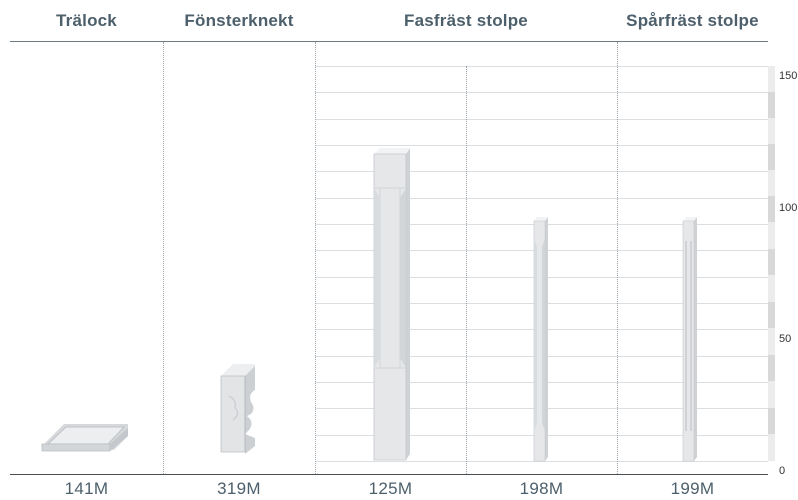  I want to click on header-fonsterknekt: Fönsterknekt, so click(239, 20).